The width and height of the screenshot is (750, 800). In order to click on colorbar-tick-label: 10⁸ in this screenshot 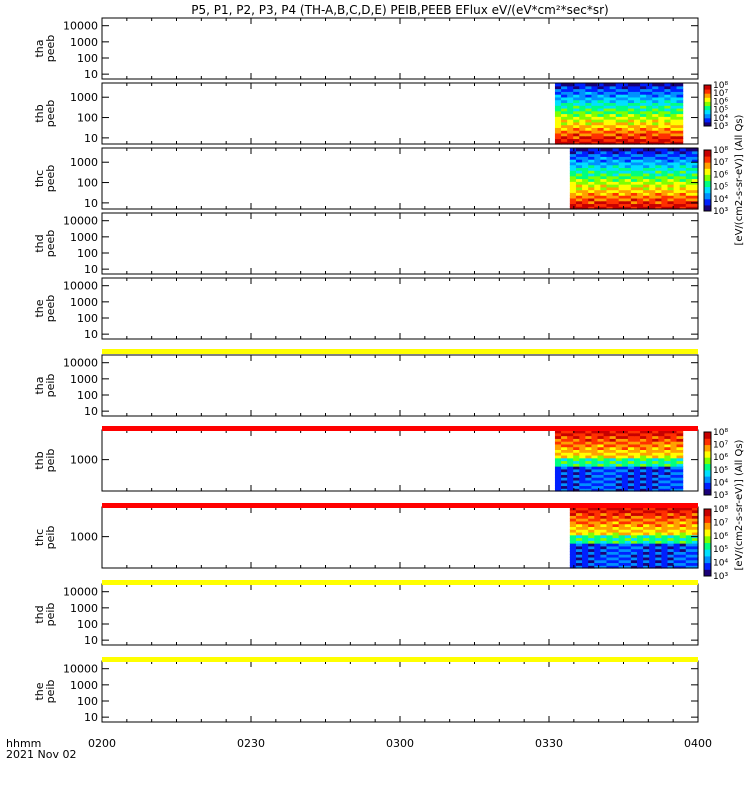, I will do `click(720, 86)`.